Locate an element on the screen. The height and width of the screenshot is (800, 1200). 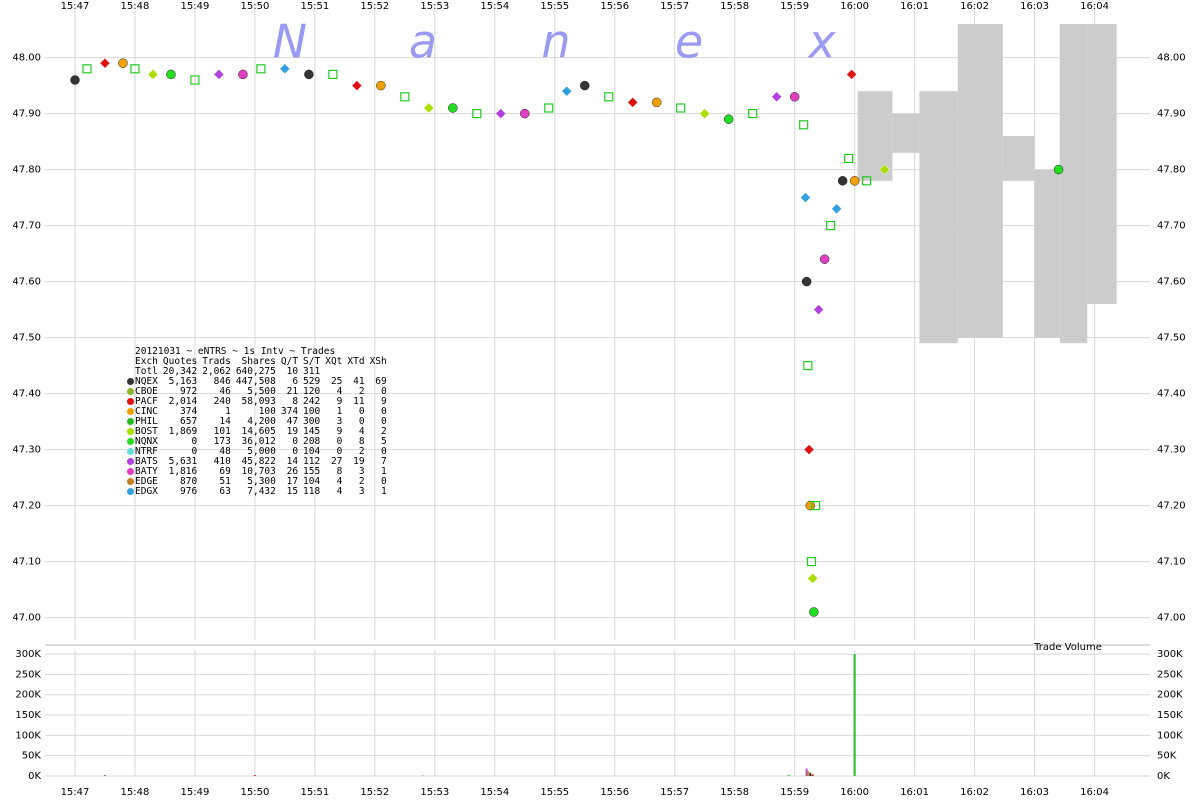
y-tick-label: 0K is located at coordinates (1163, 776).